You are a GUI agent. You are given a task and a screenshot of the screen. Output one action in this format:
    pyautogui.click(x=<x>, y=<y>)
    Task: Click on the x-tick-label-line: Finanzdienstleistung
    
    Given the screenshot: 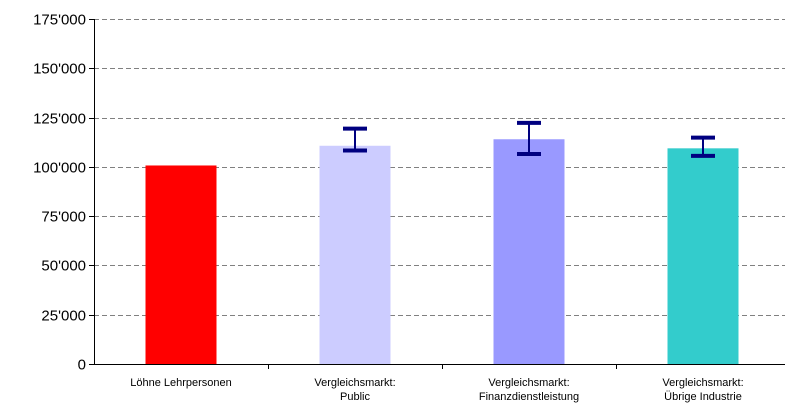 What is the action you would take?
    pyautogui.click(x=529, y=397)
    